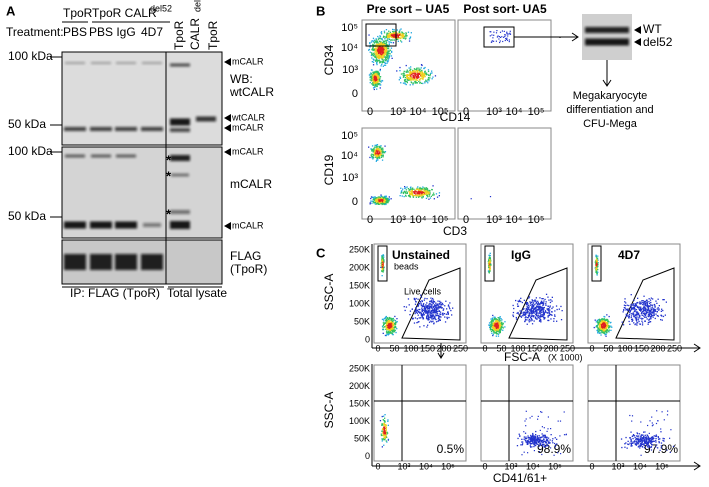 Image resolution: width=709 pixels, height=487 pixels. What do you see at coordinates (227, 152) in the screenshot?
I see `arrowhead` at bounding box center [227, 152].